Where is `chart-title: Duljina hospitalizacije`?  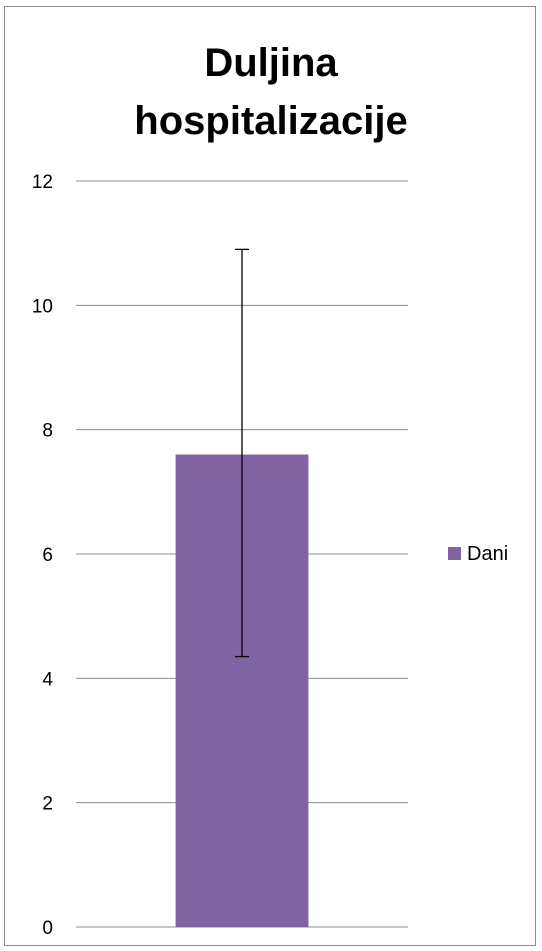
chart-title: Duljina hospitalizacije is located at coordinates (271, 92).